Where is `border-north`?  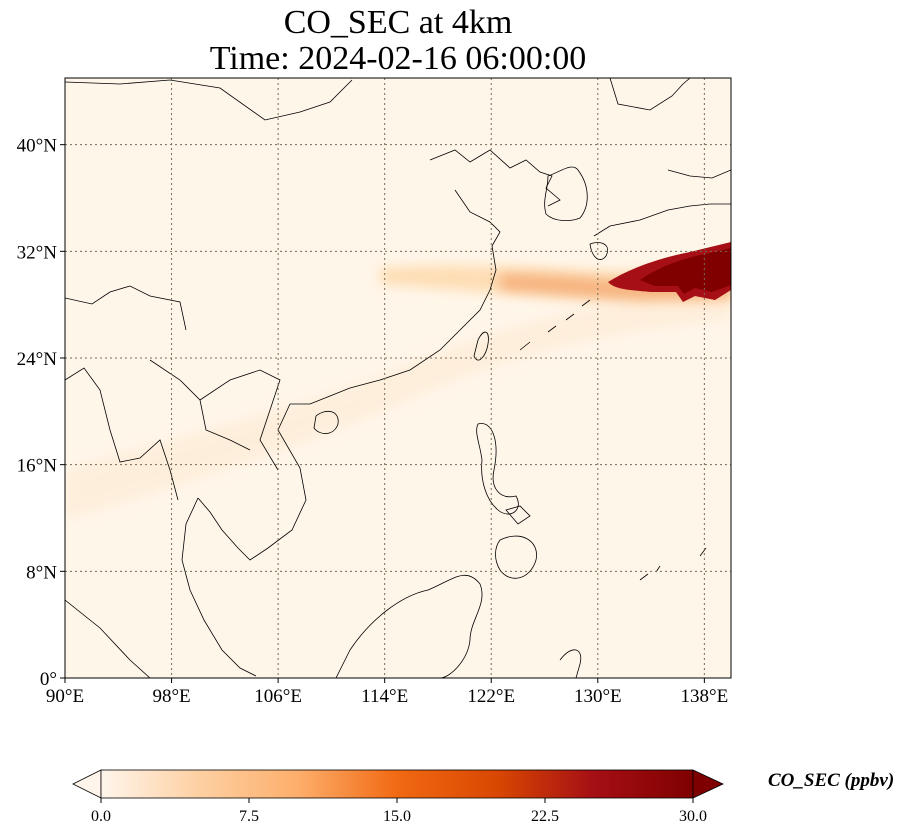 border-north is located at coordinates (209, 100).